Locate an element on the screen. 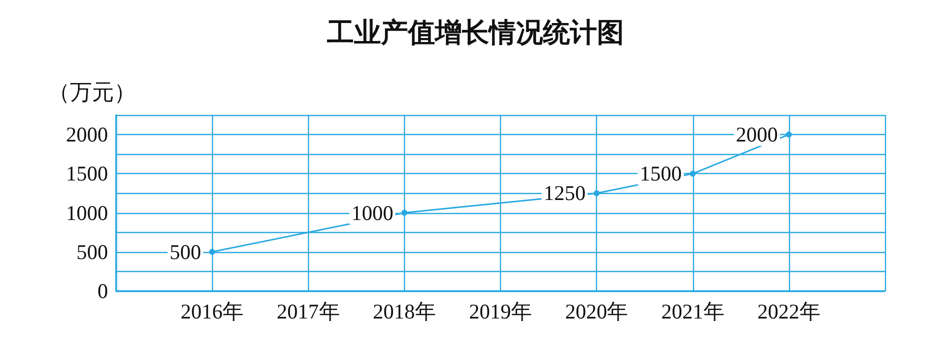 The height and width of the screenshot is (346, 951). x-tick-label: 2020年 is located at coordinates (596, 312).